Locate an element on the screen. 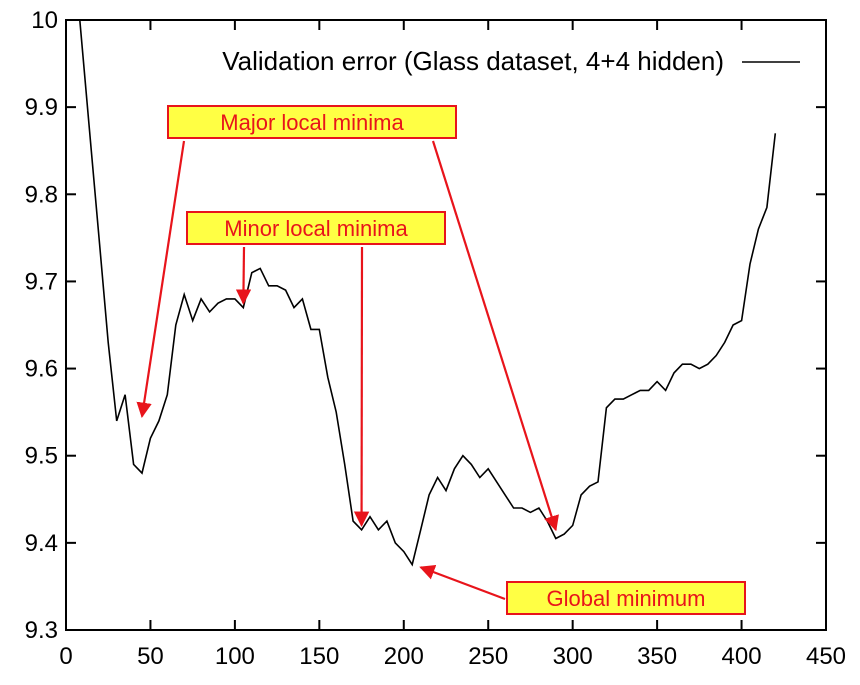 The height and width of the screenshot is (685, 860). y-tick-label: 9.4 is located at coordinates (41, 543).